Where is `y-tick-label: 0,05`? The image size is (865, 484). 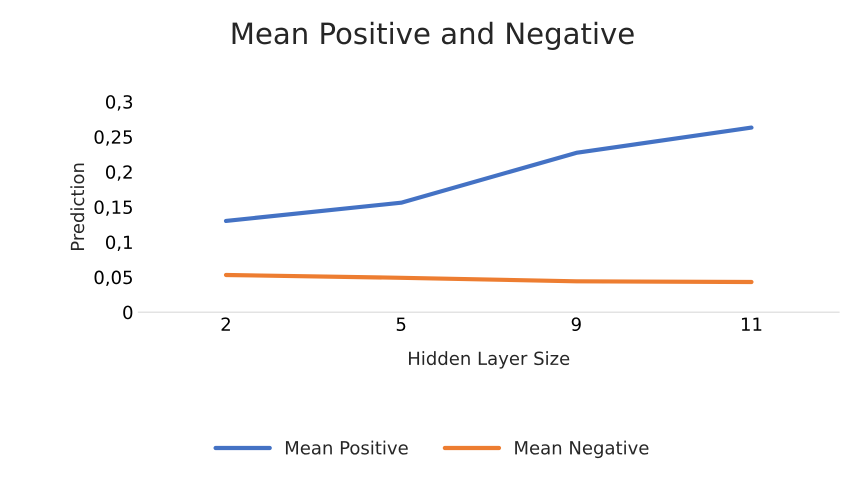
y-tick-label: 0,05 is located at coordinates (113, 278).